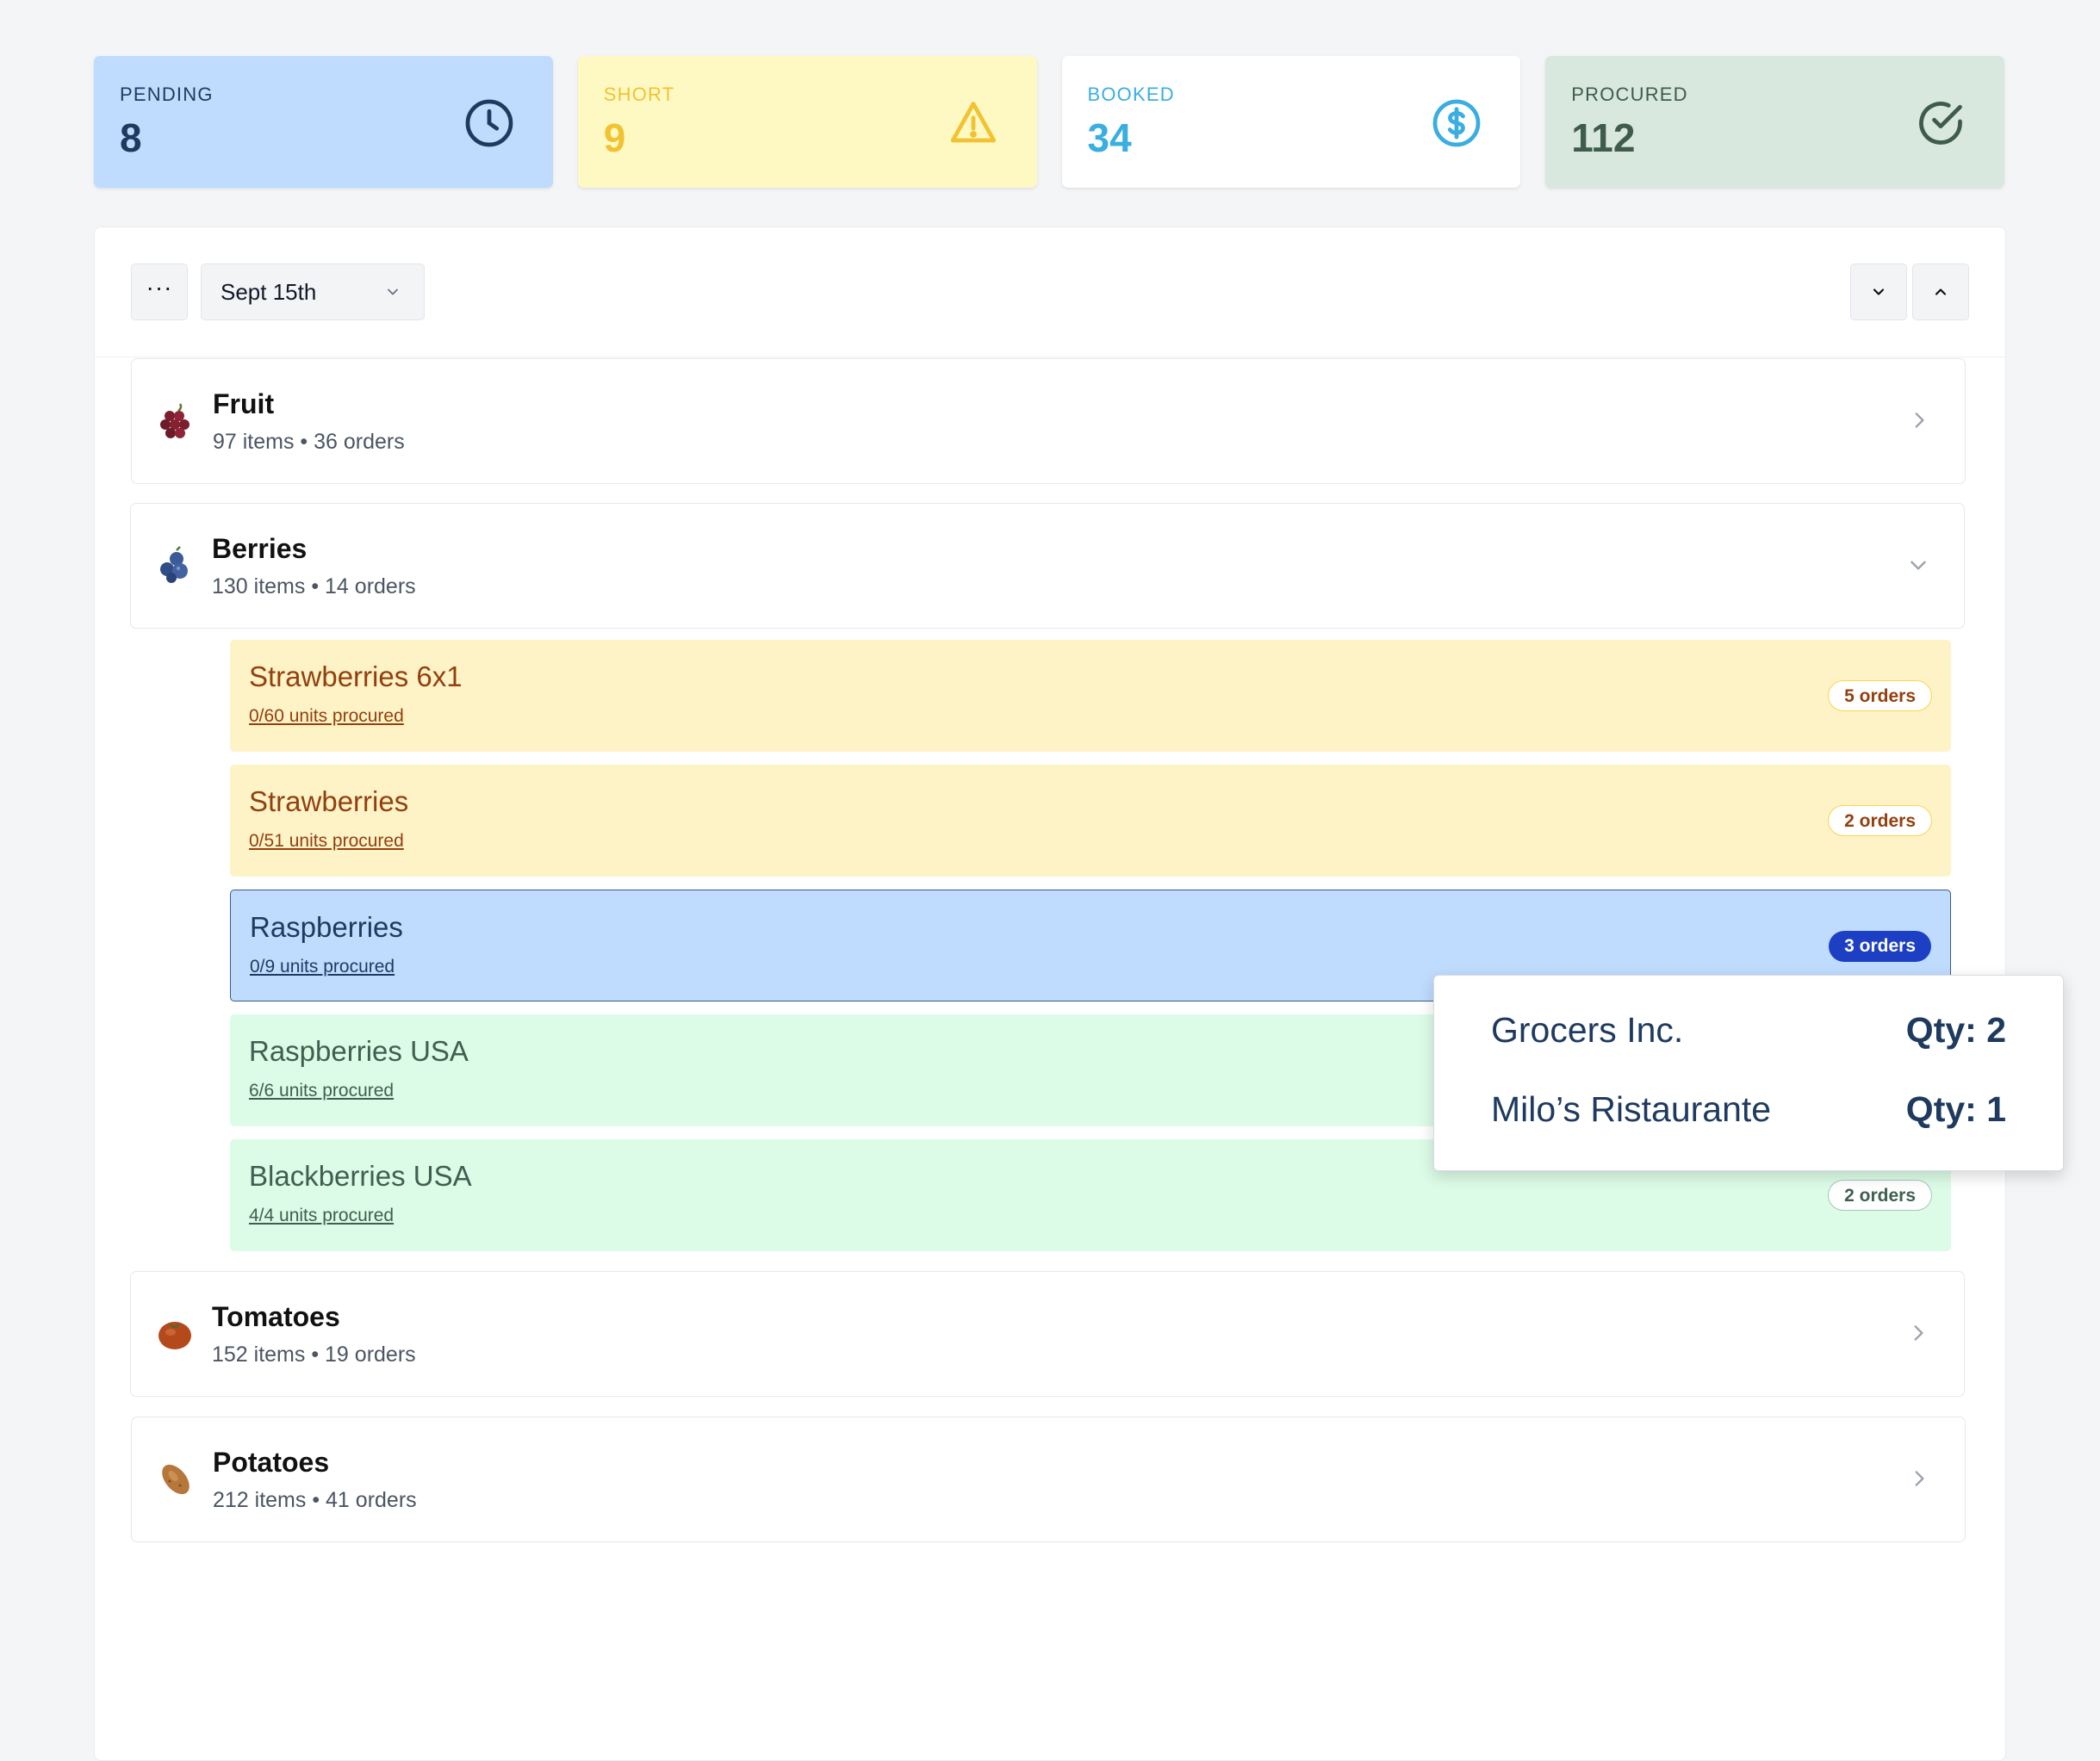 This screenshot has width=2100, height=1761. What do you see at coordinates (1956, 1030) in the screenshot?
I see `order-qty: Qty: 2` at bounding box center [1956, 1030].